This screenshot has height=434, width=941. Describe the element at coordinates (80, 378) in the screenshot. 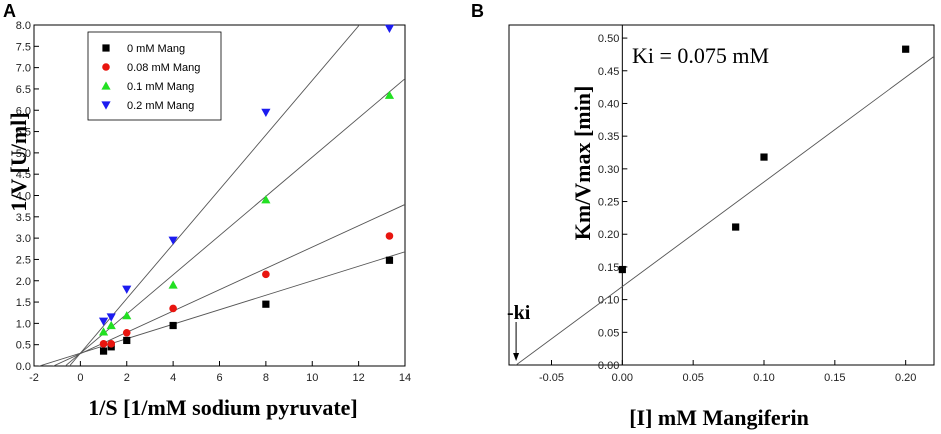

I see `panel-a-x-tick-label: 0` at that location.